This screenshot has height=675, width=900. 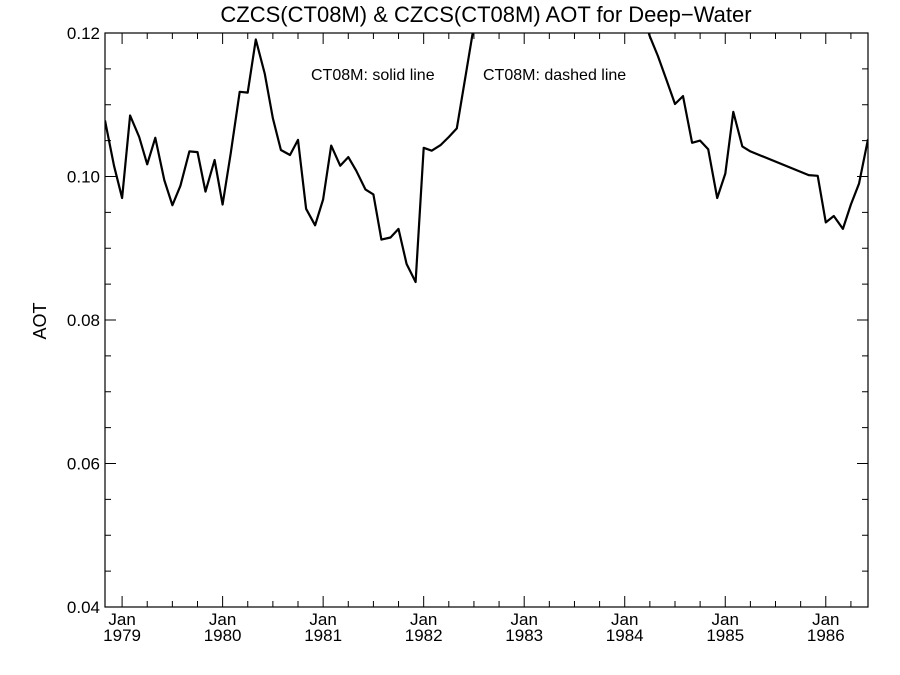 I want to click on x-tick-year-label: 1983, so click(x=524, y=635).